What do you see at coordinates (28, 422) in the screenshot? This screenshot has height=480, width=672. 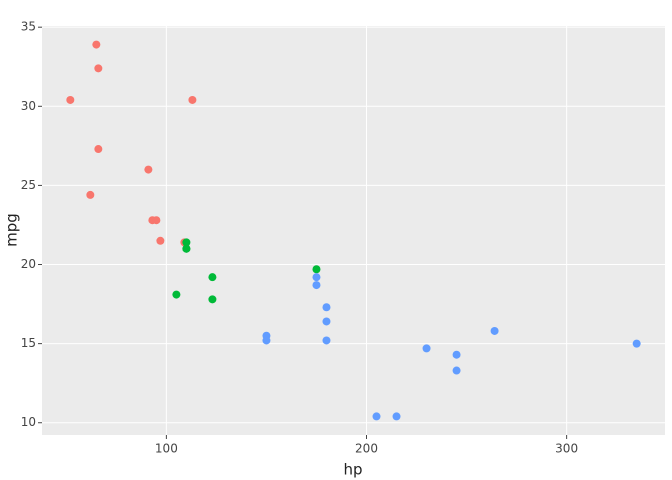 I see `y-tick-label: 10` at bounding box center [28, 422].